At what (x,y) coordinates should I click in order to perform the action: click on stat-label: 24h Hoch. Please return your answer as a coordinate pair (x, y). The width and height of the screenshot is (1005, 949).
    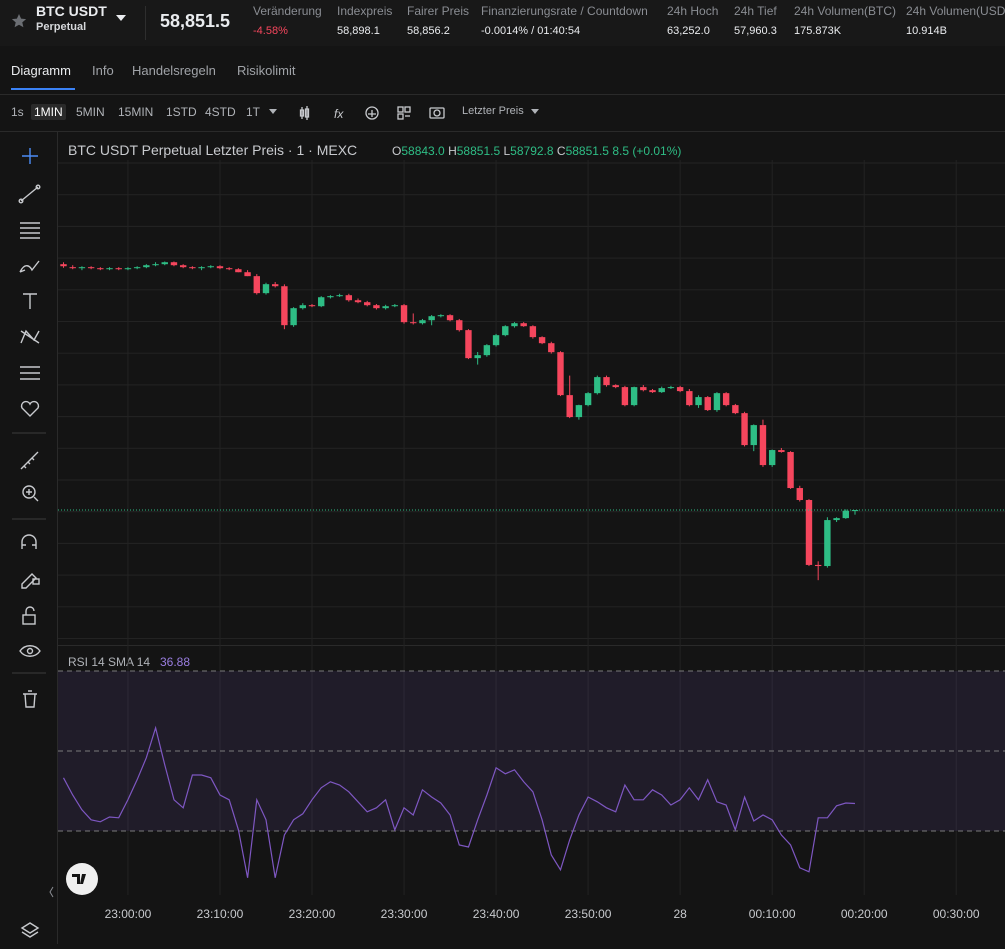
    Looking at the image, I should click on (693, 11).